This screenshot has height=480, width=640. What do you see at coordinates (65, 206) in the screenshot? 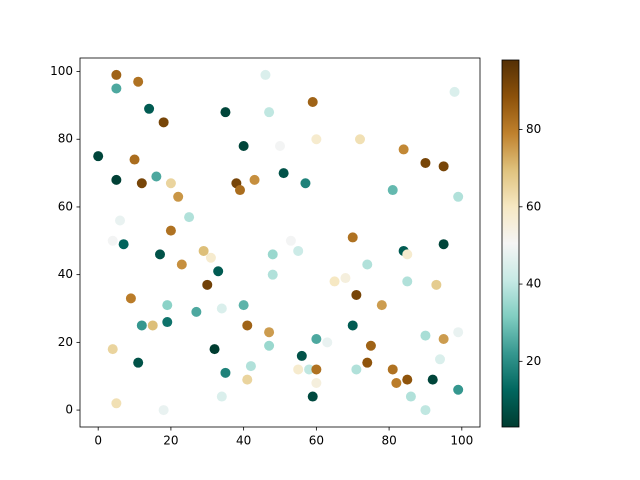
I see `y-tick-label: 60` at bounding box center [65, 206].